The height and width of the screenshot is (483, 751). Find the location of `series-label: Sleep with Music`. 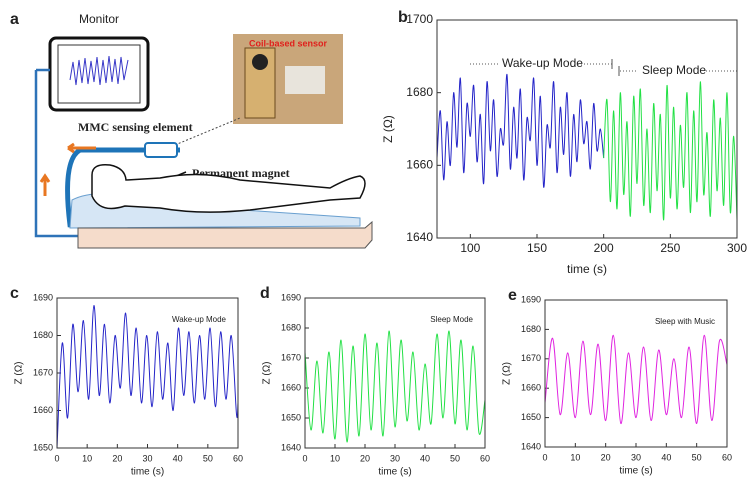

series-label: Sleep with Music is located at coordinates (685, 321).